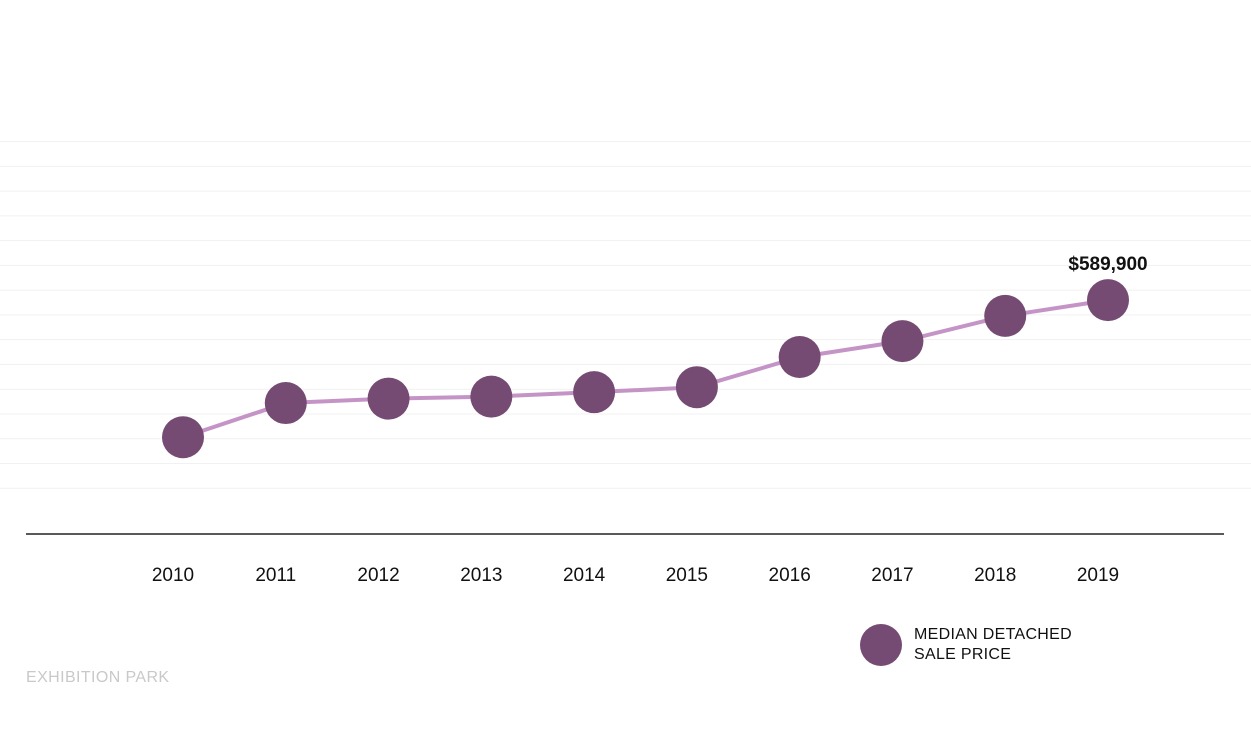 The width and height of the screenshot is (1251, 730). What do you see at coordinates (378, 575) in the screenshot?
I see `x-tick-label: 2012` at bounding box center [378, 575].